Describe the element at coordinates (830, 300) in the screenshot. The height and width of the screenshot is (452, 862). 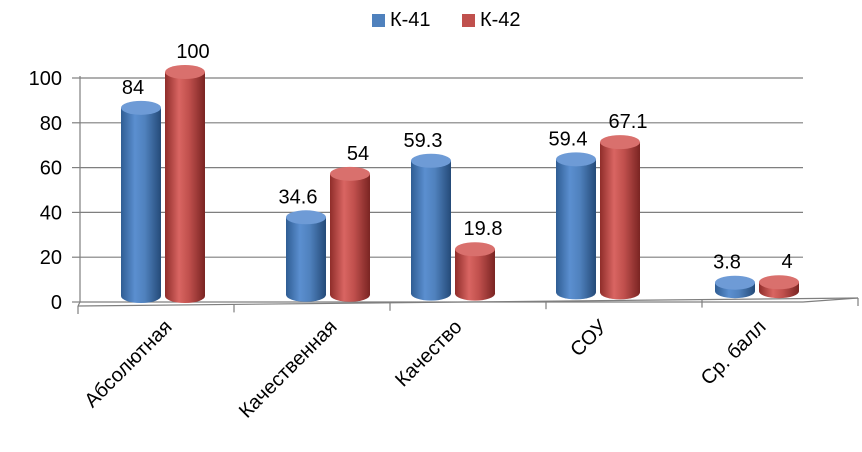
I see `floor-right-edge` at that location.